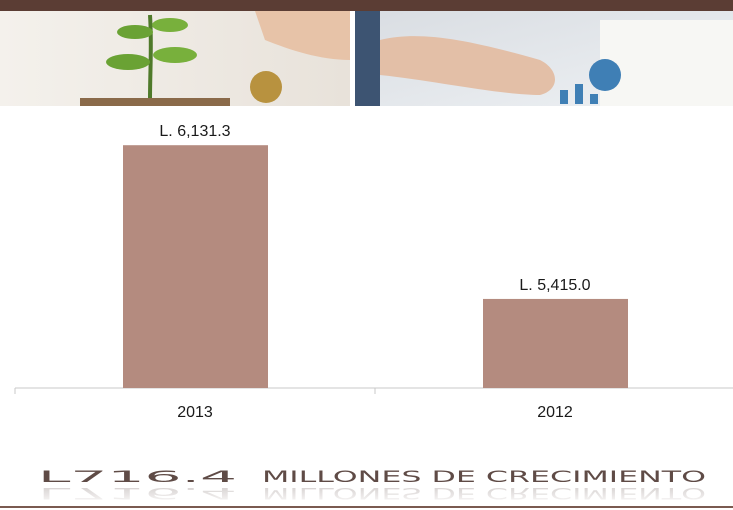  Describe the element at coordinates (194, 131) in the screenshot. I see `value-label: L. 6,131.3` at that location.